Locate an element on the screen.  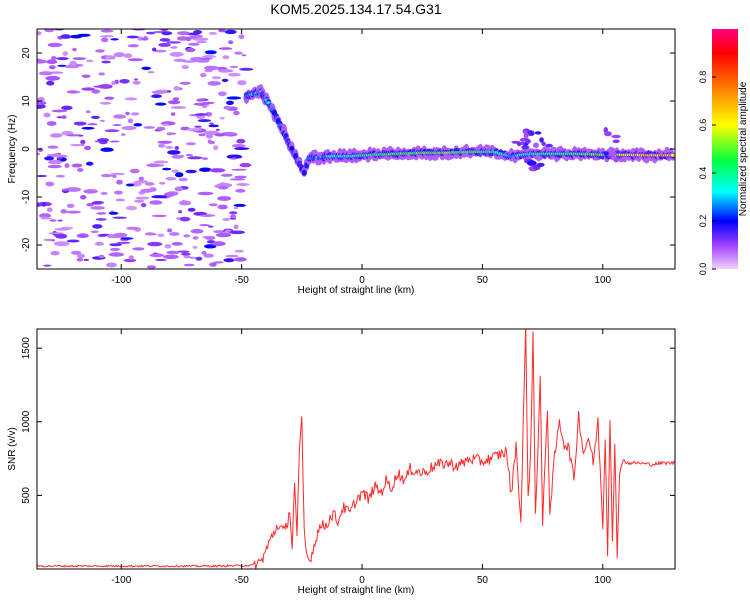
x-tick-label: -50 is located at coordinates (241, 280).